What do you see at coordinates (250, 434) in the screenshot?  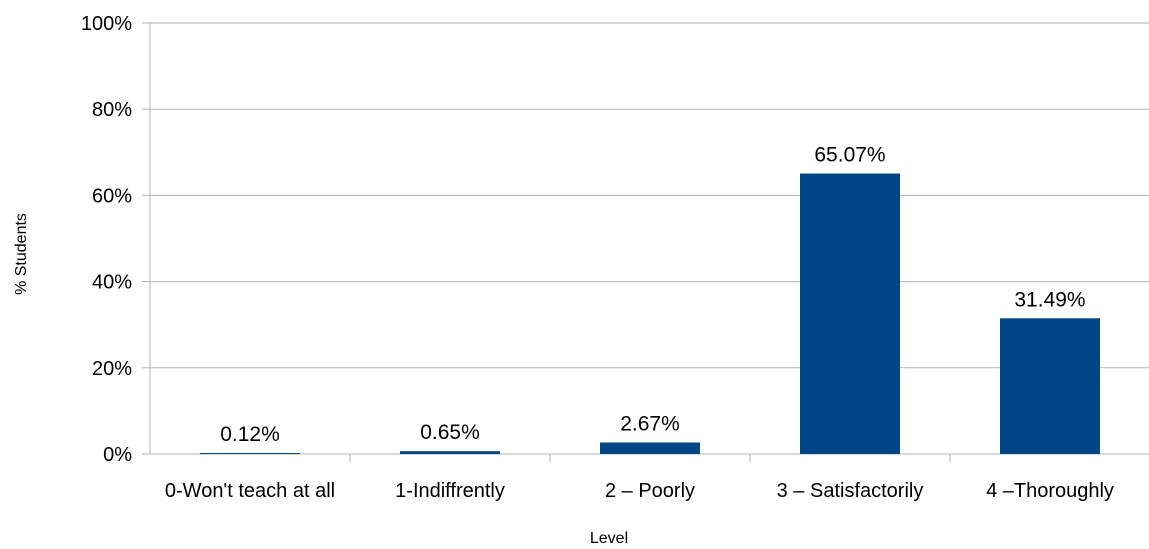 I see `data-label: 0.12%` at bounding box center [250, 434].